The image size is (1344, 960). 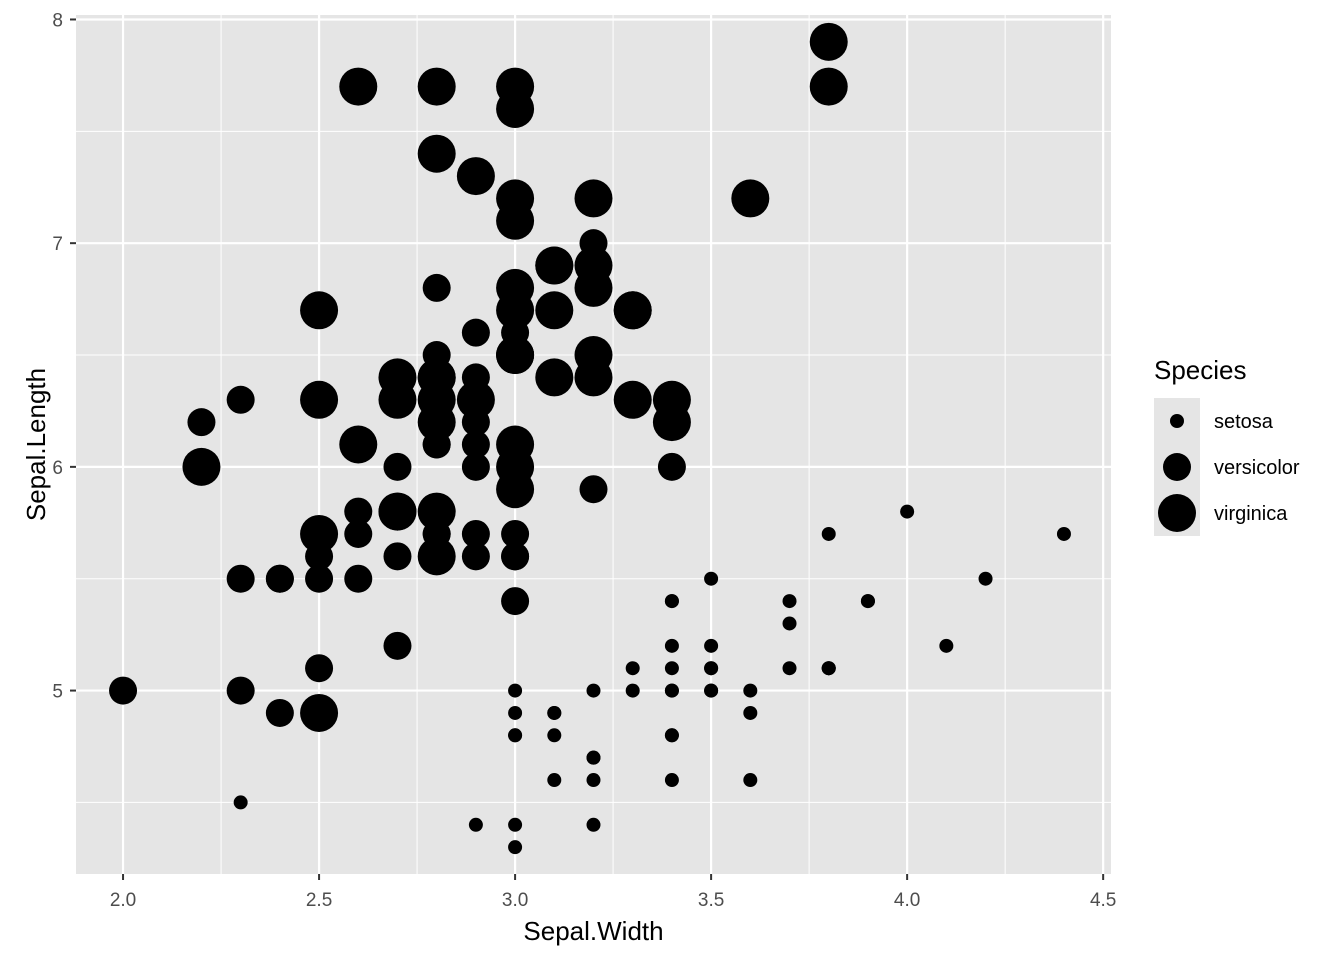 What do you see at coordinates (123, 900) in the screenshot?
I see `x-tick-label: 2.0` at bounding box center [123, 900].